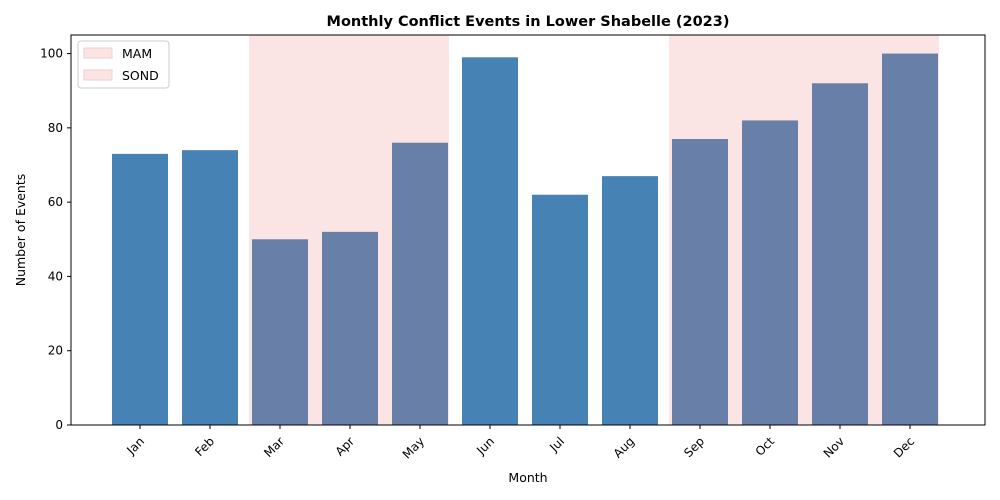 This screenshot has width=1000, height=500. Describe the element at coordinates (556, 444) in the screenshot. I see `x-tick-label-jul: Jul` at that location.